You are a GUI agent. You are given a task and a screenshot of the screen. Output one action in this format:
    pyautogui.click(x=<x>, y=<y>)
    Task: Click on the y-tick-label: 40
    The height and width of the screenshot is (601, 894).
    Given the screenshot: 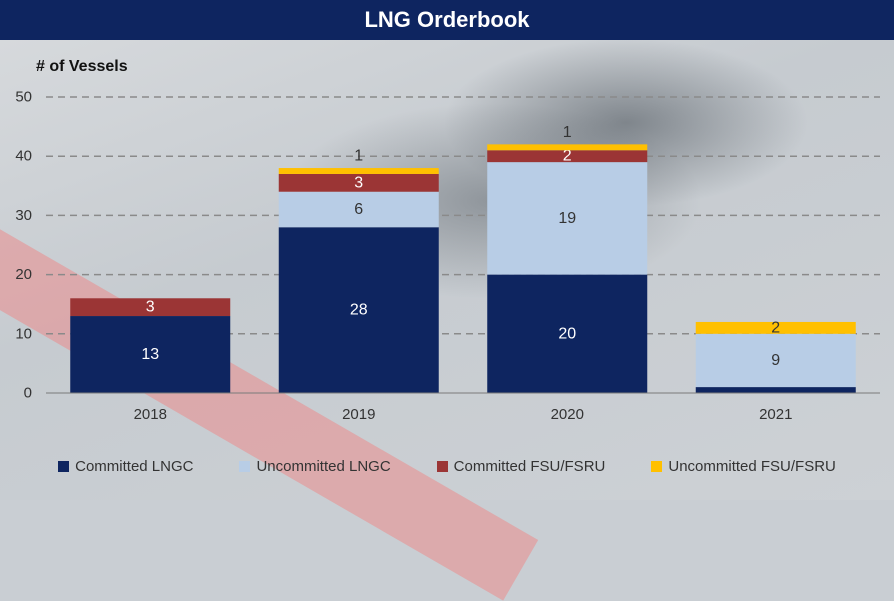 What is the action you would take?
    pyautogui.click(x=23, y=156)
    